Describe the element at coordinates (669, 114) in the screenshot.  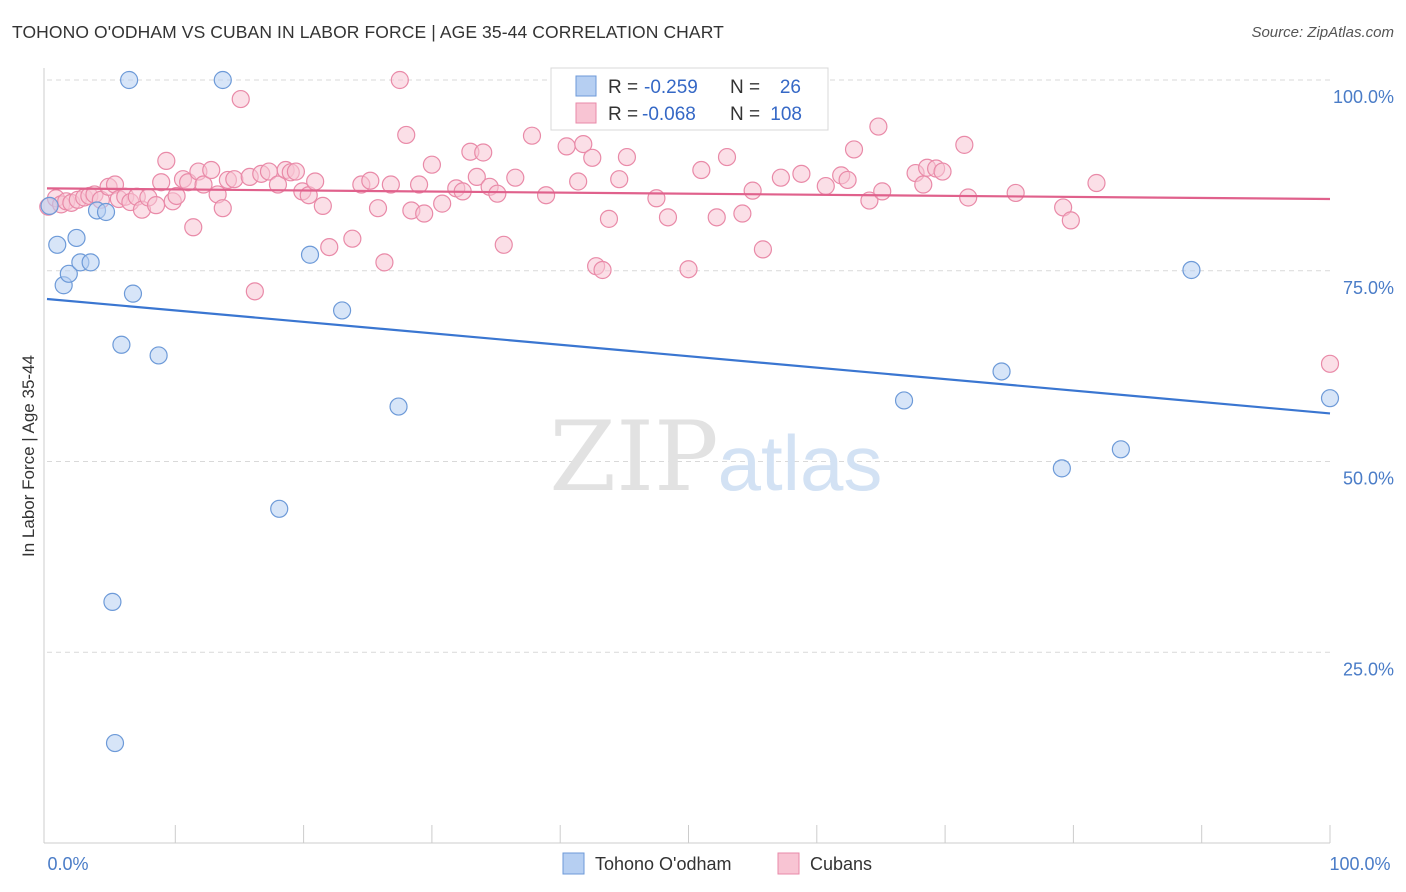
I see `legend-r-value-2: -0.068` at that location.